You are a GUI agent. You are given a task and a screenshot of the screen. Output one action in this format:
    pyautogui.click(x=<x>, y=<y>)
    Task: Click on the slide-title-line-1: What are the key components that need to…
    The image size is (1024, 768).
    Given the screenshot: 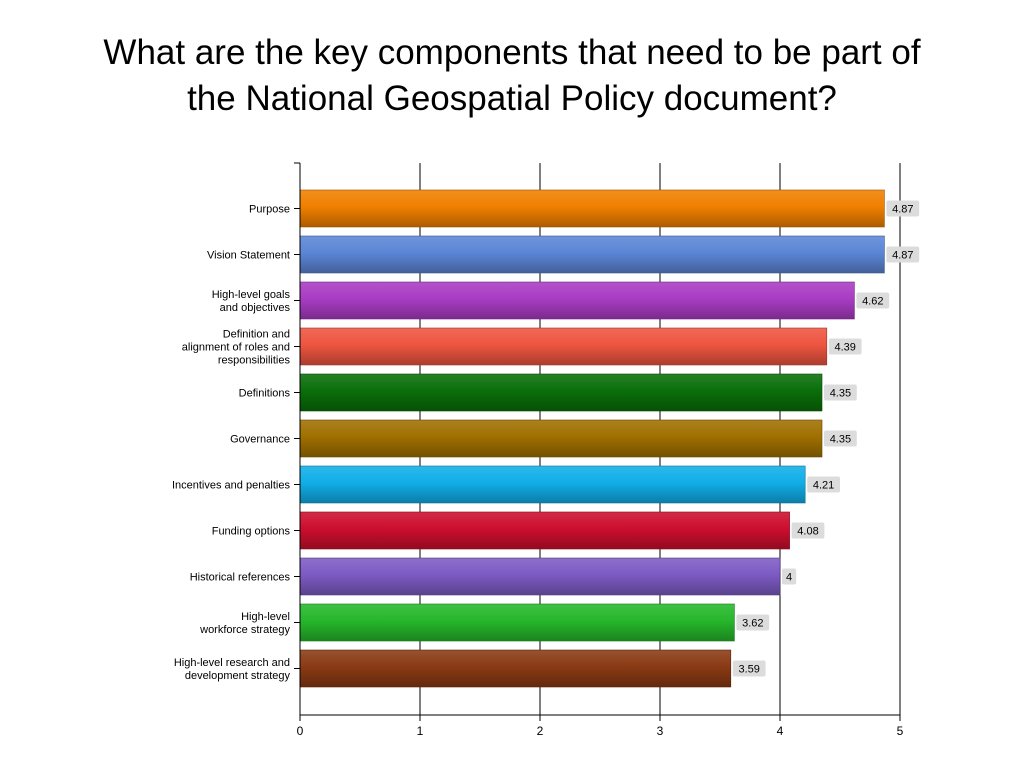 What is the action you would take?
    pyautogui.click(x=512, y=52)
    